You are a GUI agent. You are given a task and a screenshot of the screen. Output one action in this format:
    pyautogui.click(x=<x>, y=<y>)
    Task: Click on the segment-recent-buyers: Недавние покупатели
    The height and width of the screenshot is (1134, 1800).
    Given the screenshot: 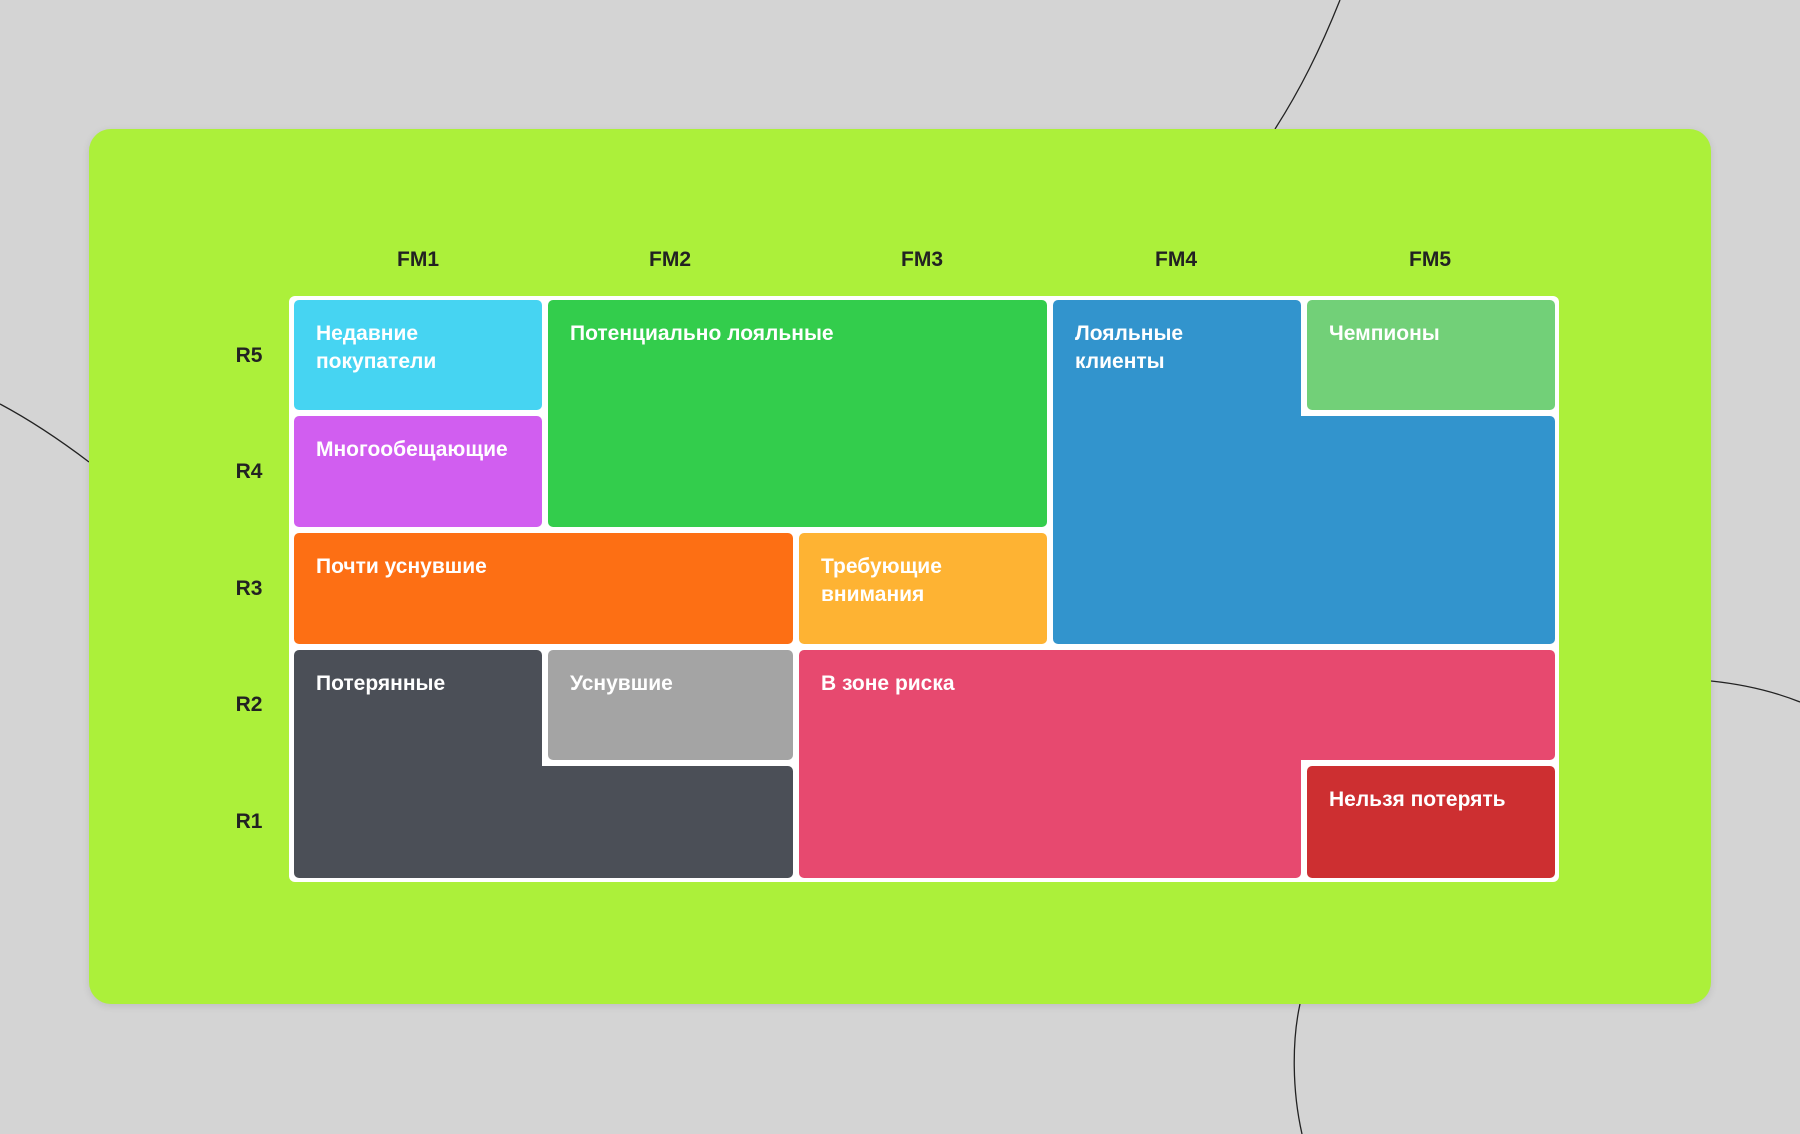 What is the action you would take?
    pyautogui.click(x=418, y=355)
    